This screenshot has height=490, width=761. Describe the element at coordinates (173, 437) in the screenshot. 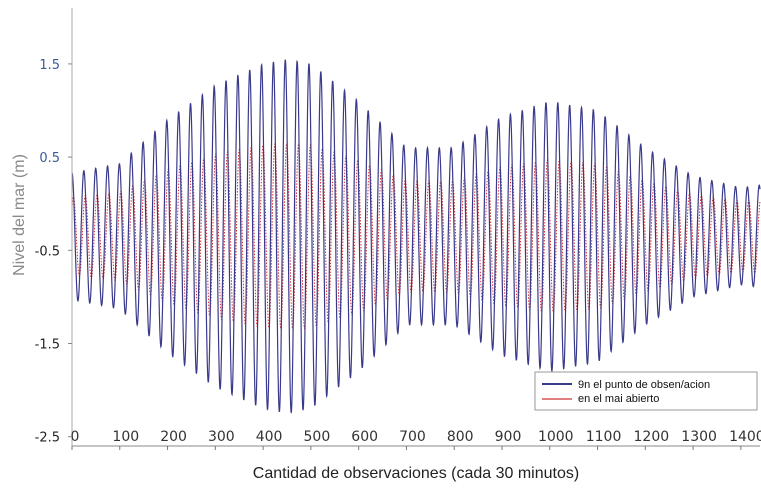

I see `x-tick-label: 200` at that location.